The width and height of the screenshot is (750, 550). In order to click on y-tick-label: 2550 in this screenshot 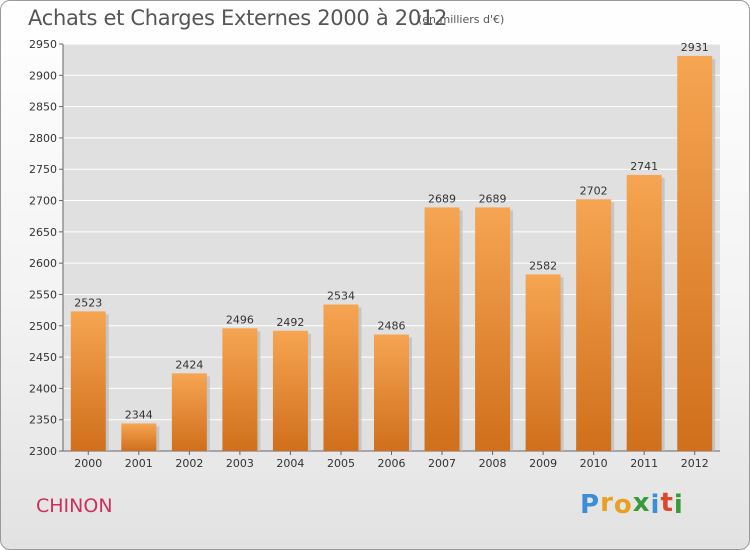, I will do `click(43, 294)`.